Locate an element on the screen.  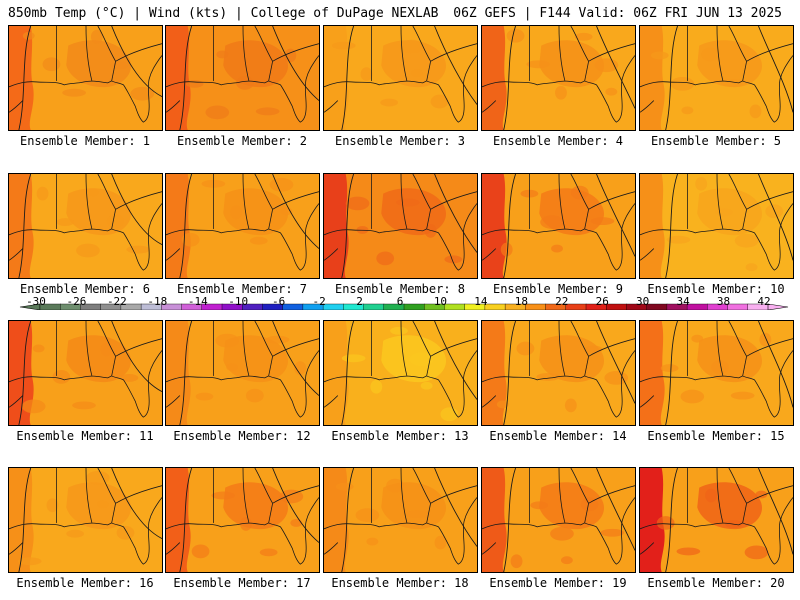
colorbar-tick-label: -26 is located at coordinates (76, 301).